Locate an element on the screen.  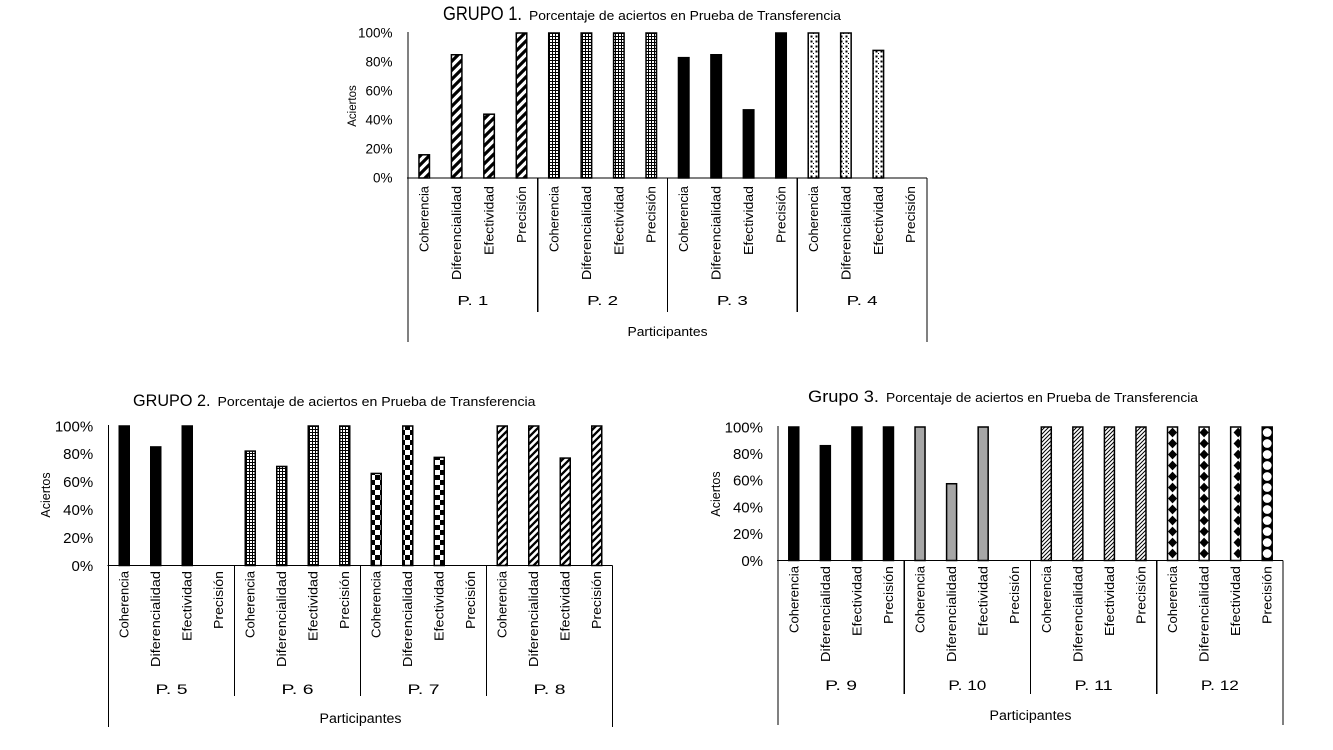
svg-text: P. 10 is located at coordinates (967, 685).